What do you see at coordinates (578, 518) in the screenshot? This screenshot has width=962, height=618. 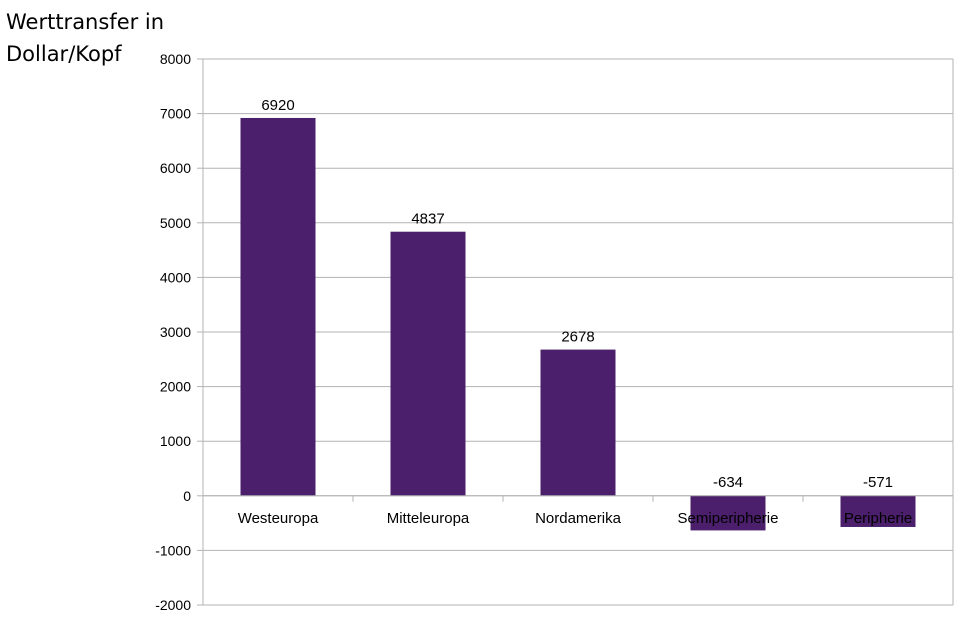 I see `x-category-label: Nordamerika` at bounding box center [578, 518].